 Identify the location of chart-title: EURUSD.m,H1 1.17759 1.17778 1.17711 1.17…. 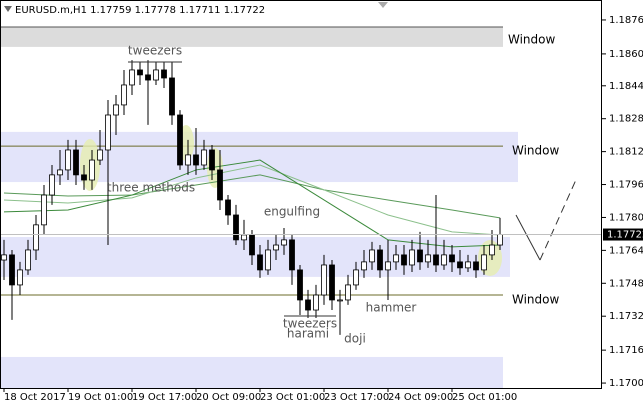
(140, 10).